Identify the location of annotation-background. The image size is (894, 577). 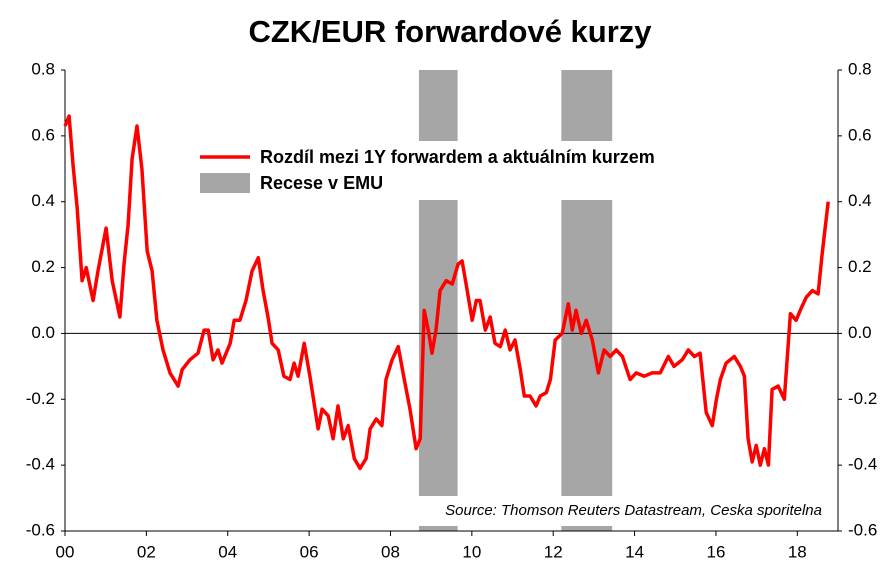
(602, 511).